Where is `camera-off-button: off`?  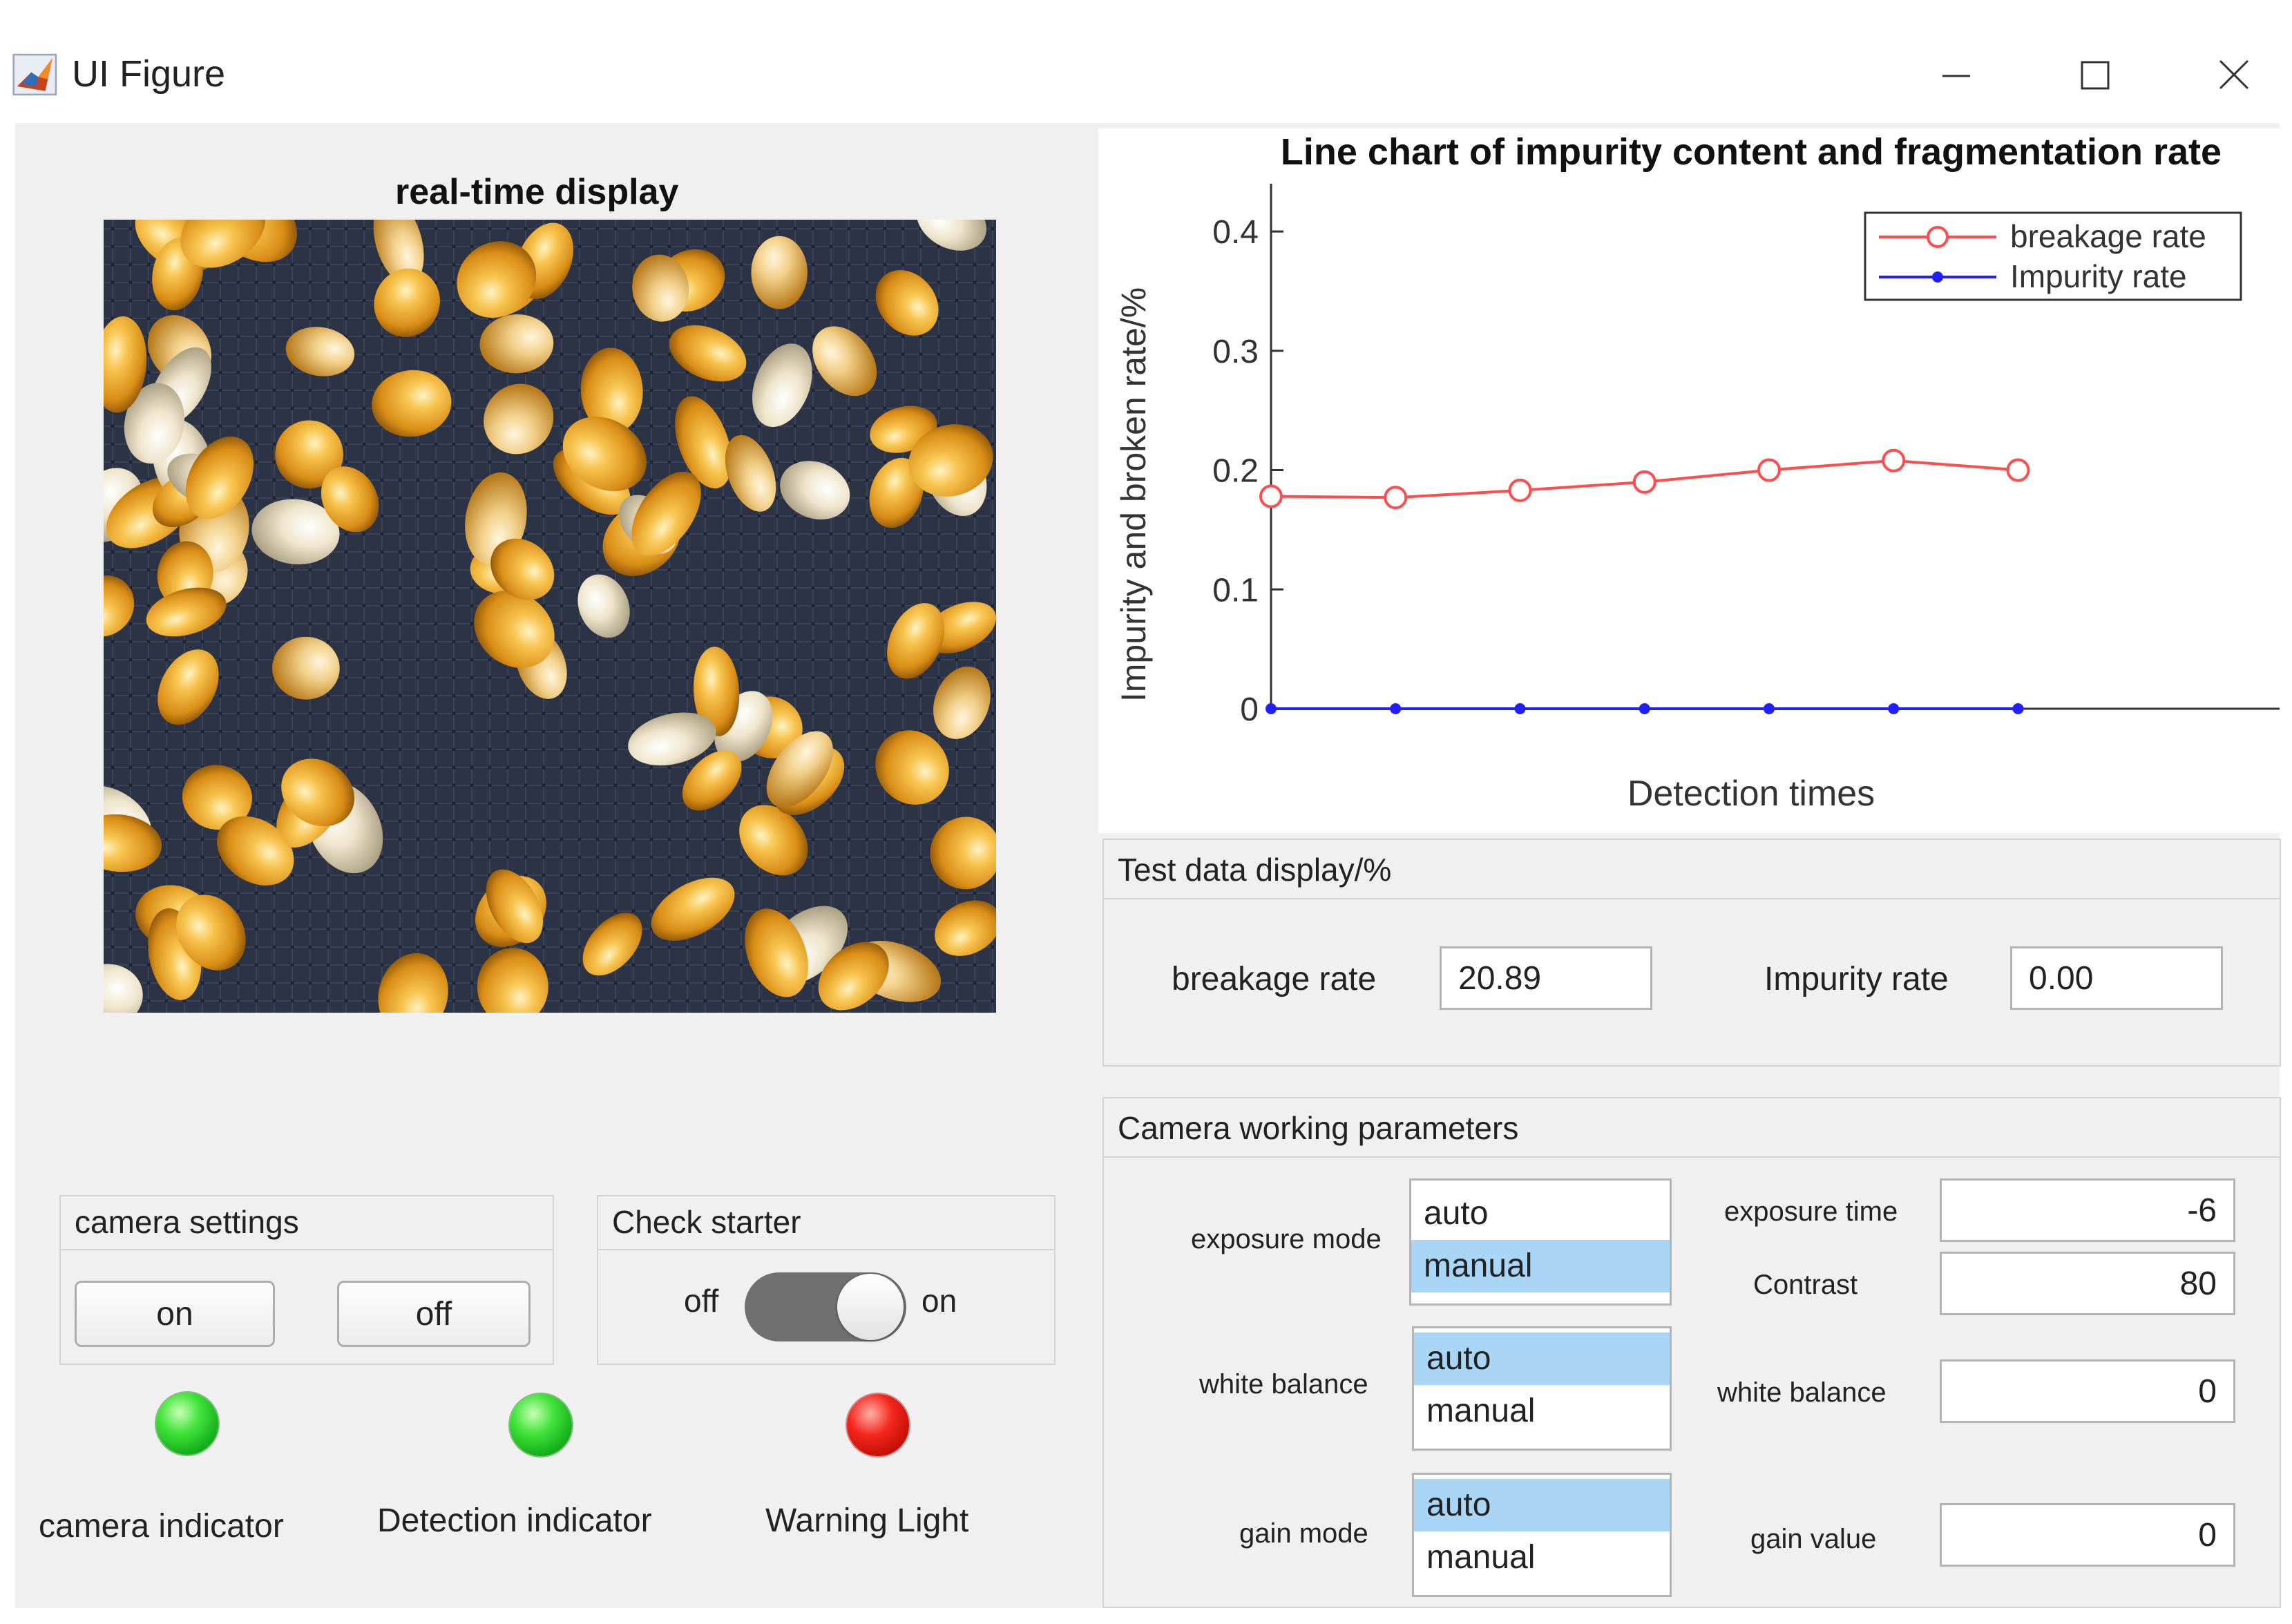
camera-off-button: off is located at coordinates (434, 1314).